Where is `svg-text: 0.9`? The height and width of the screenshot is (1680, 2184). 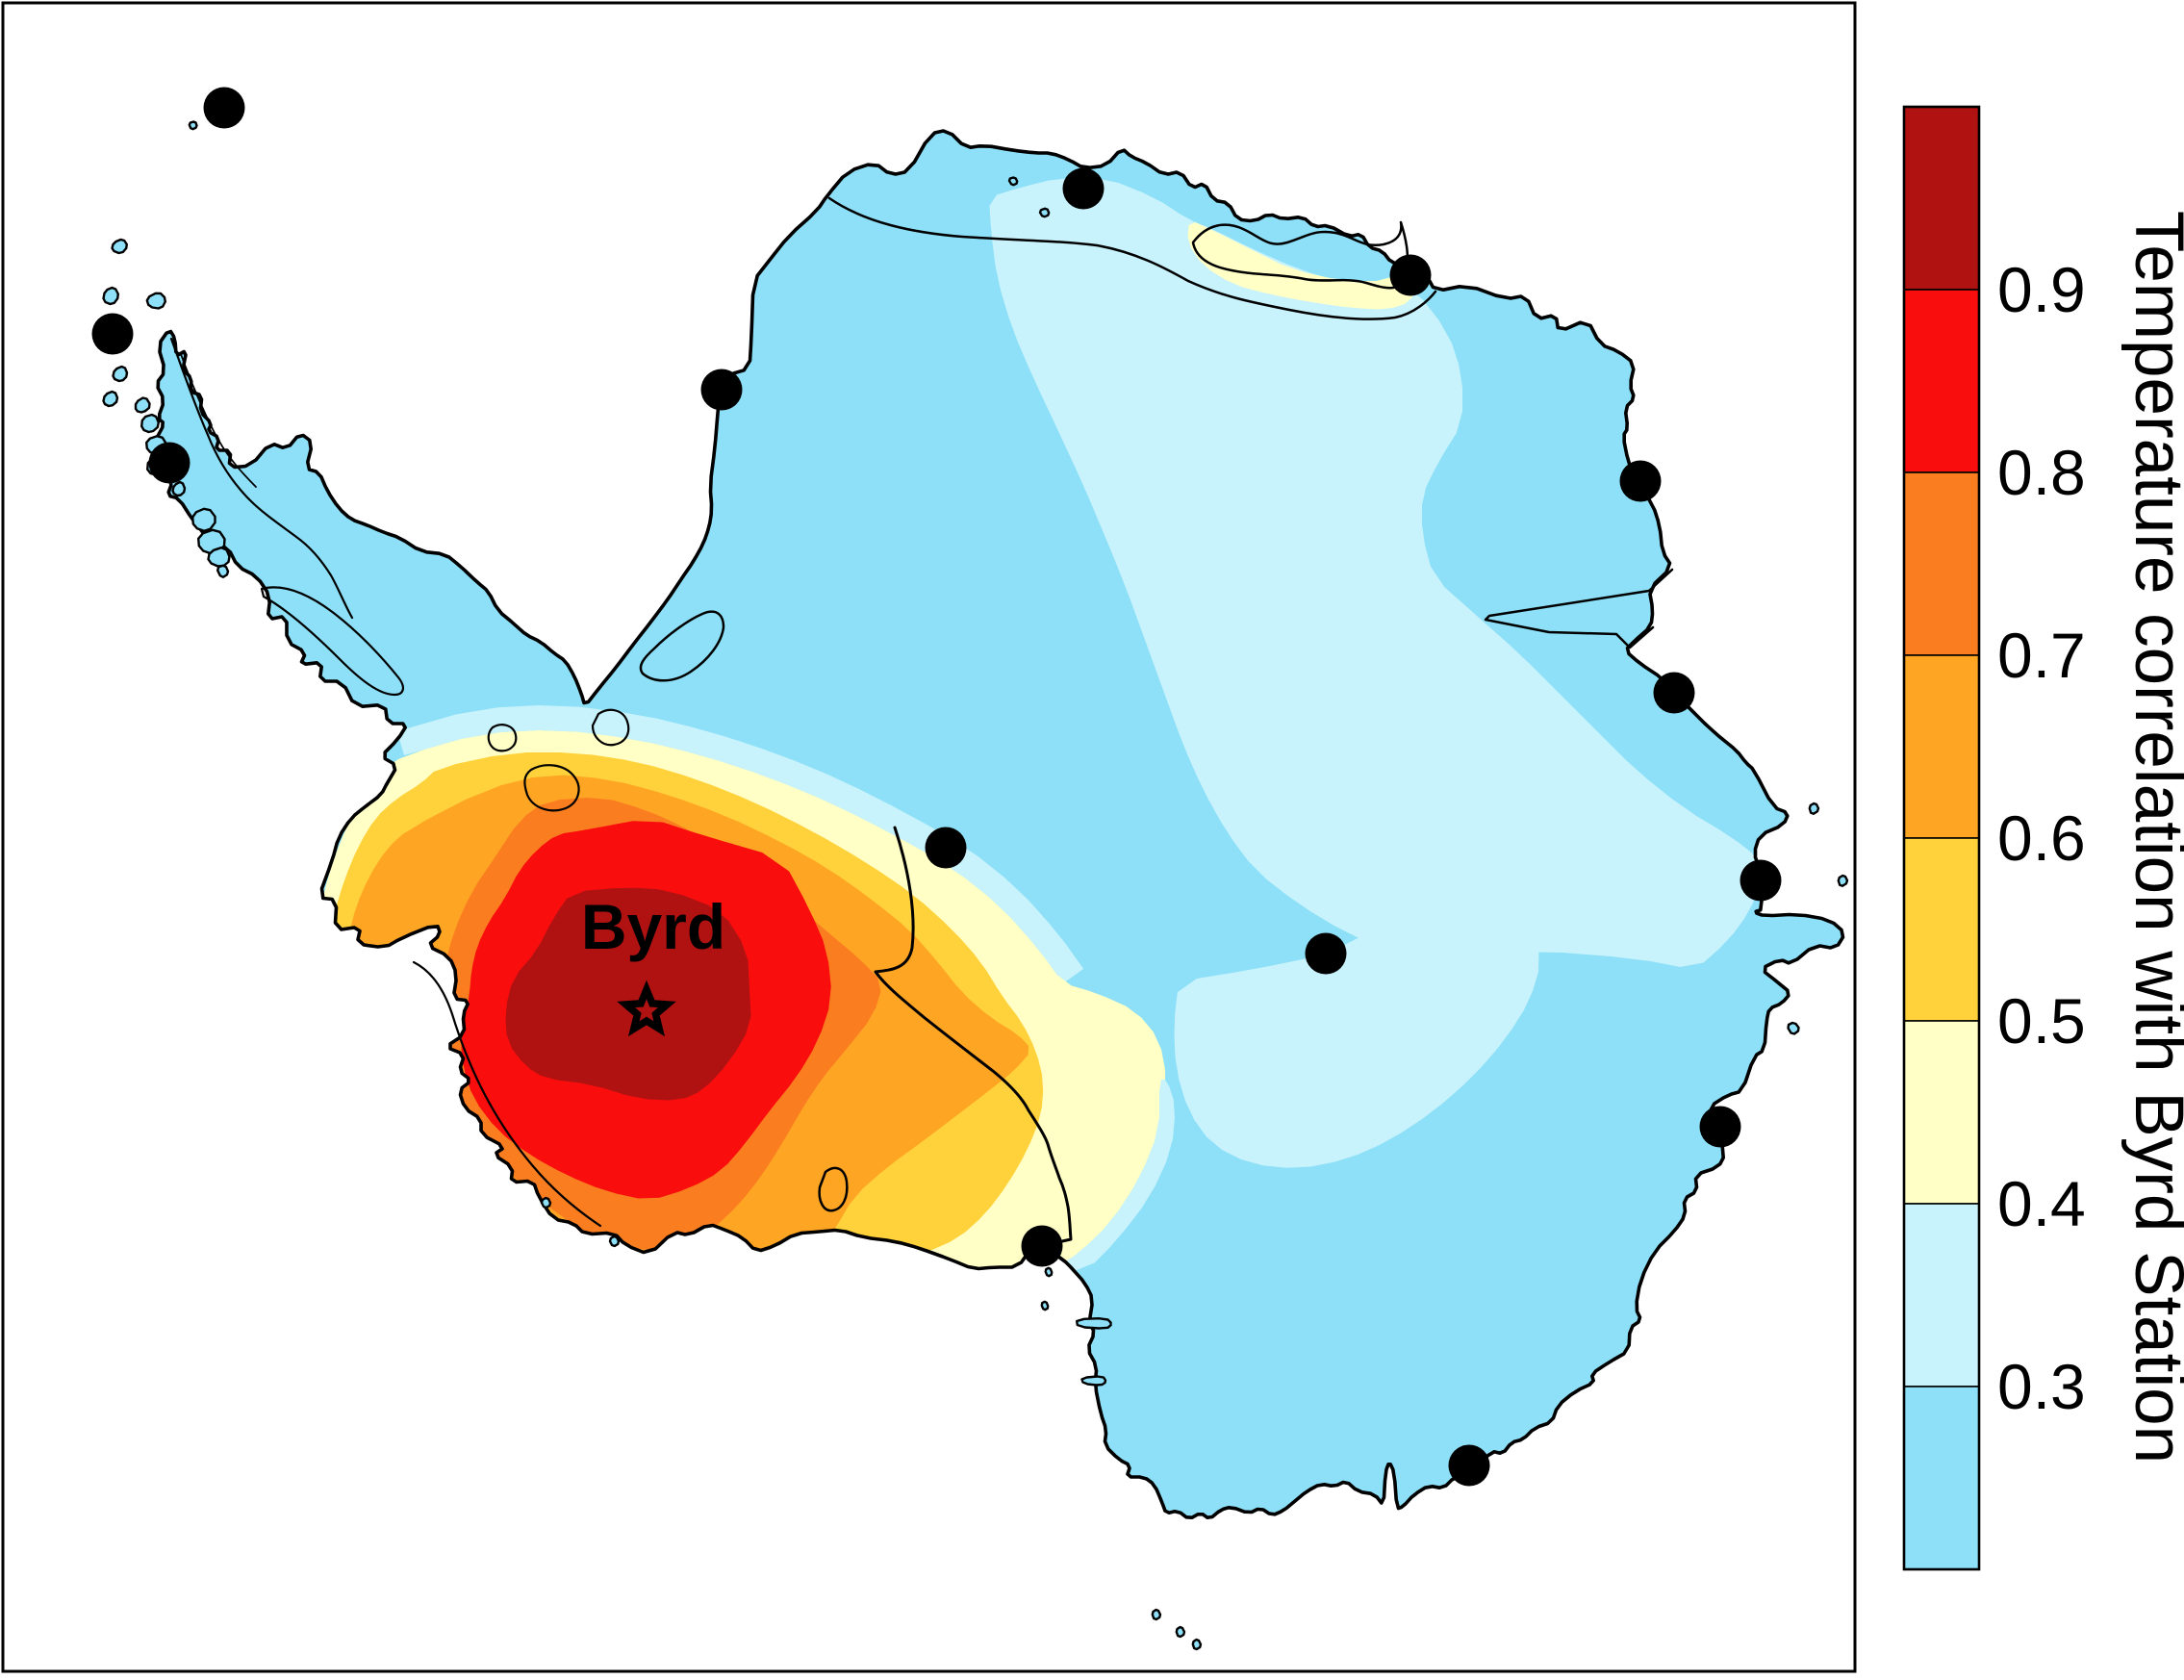 svg-text: 0.9 is located at coordinates (2042, 290).